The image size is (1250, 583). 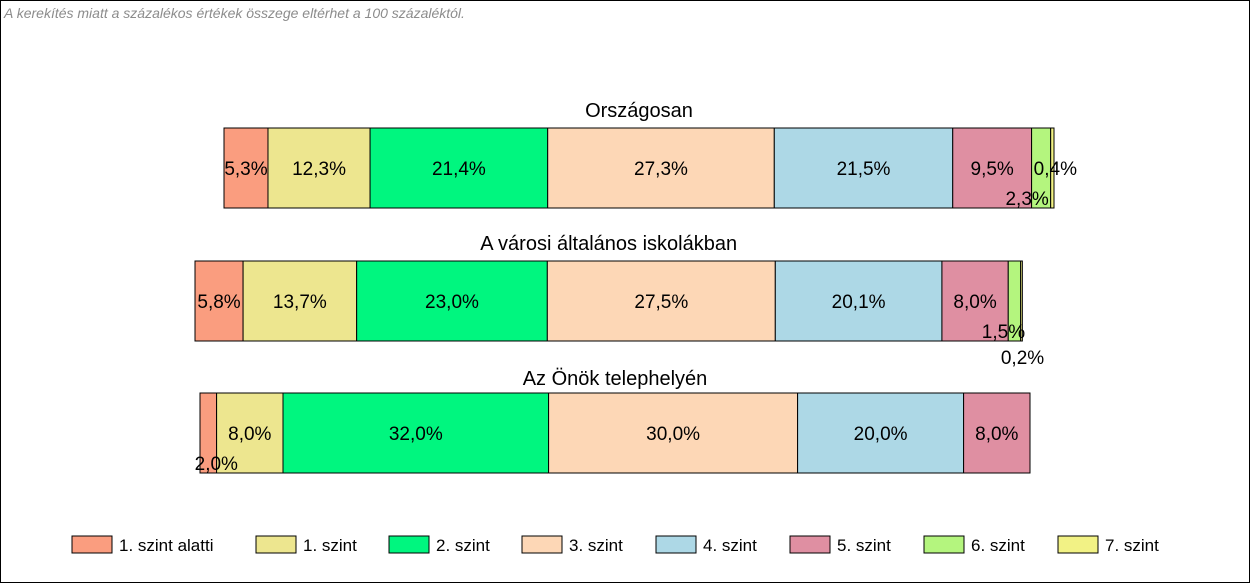 What do you see at coordinates (216, 464) in the screenshot?
I see `data-label: 2,0%` at bounding box center [216, 464].